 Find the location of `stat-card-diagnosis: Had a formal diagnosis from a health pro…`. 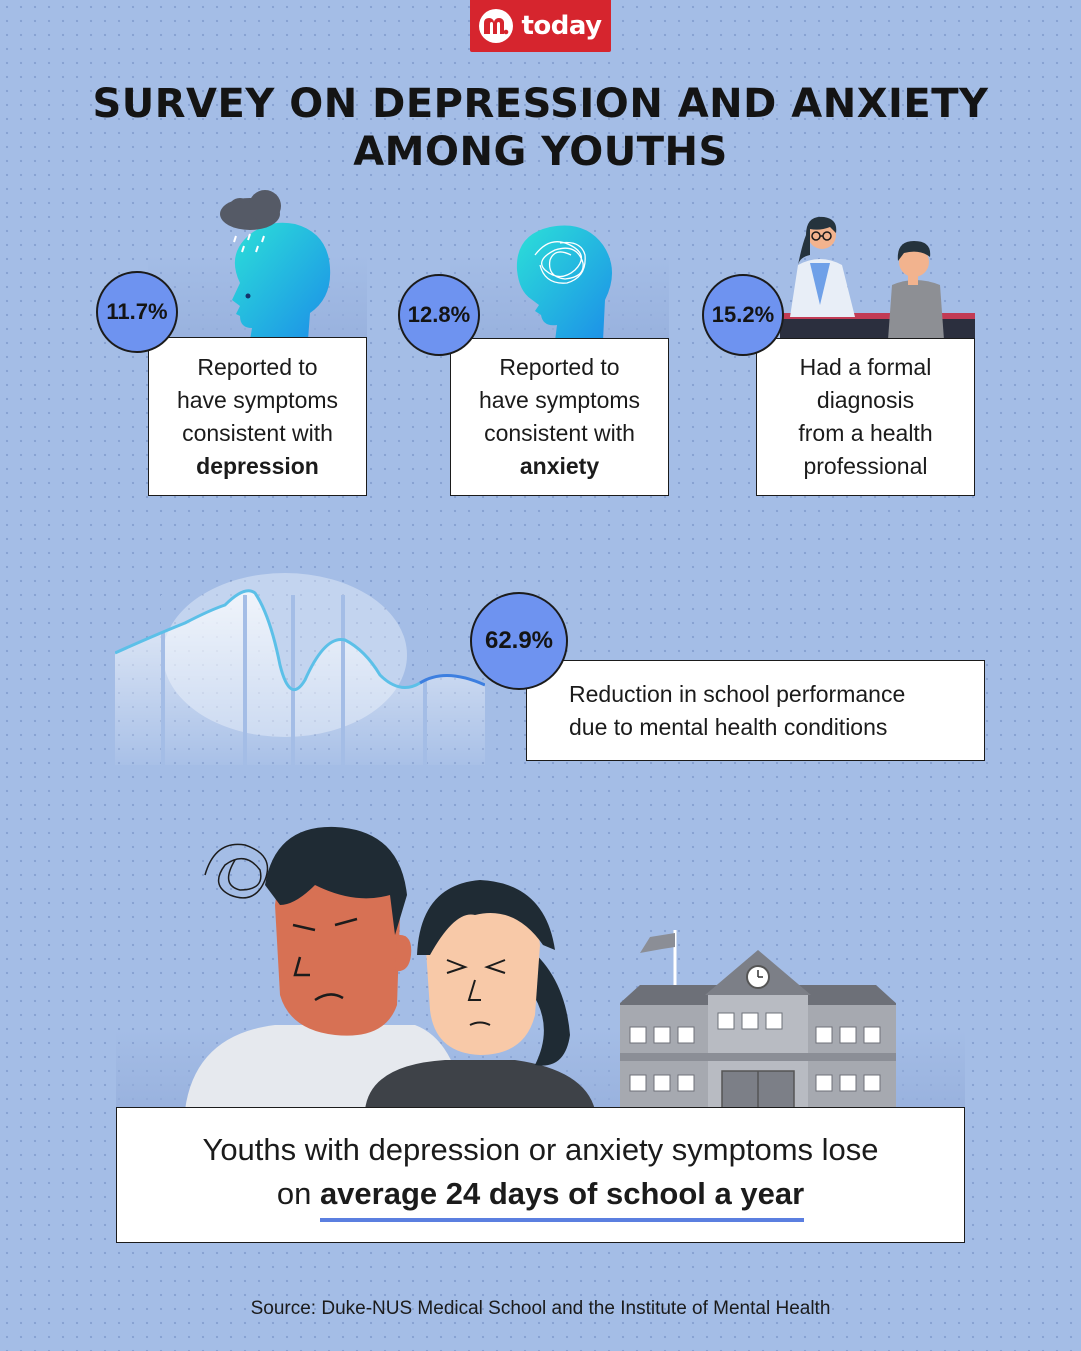

stat-card-diagnosis: Had a formal diagnosis from a health pro… is located at coordinates (865, 417).